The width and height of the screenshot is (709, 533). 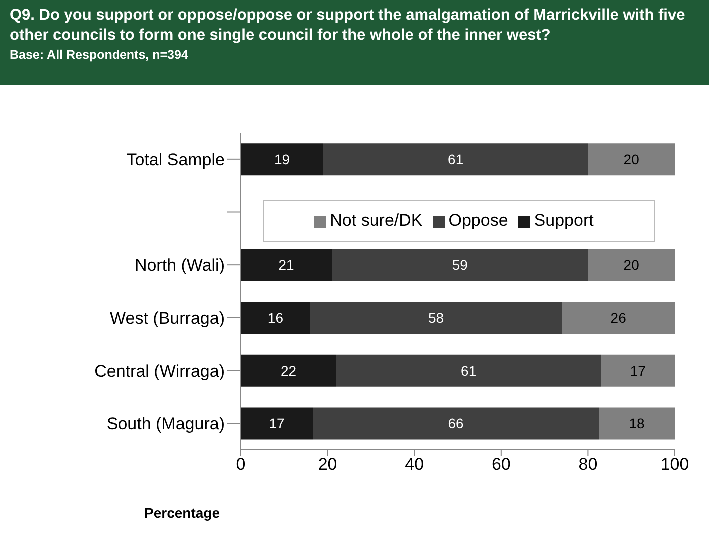 What do you see at coordinates (241, 464) in the screenshot?
I see `x-tick-label: 0` at bounding box center [241, 464].